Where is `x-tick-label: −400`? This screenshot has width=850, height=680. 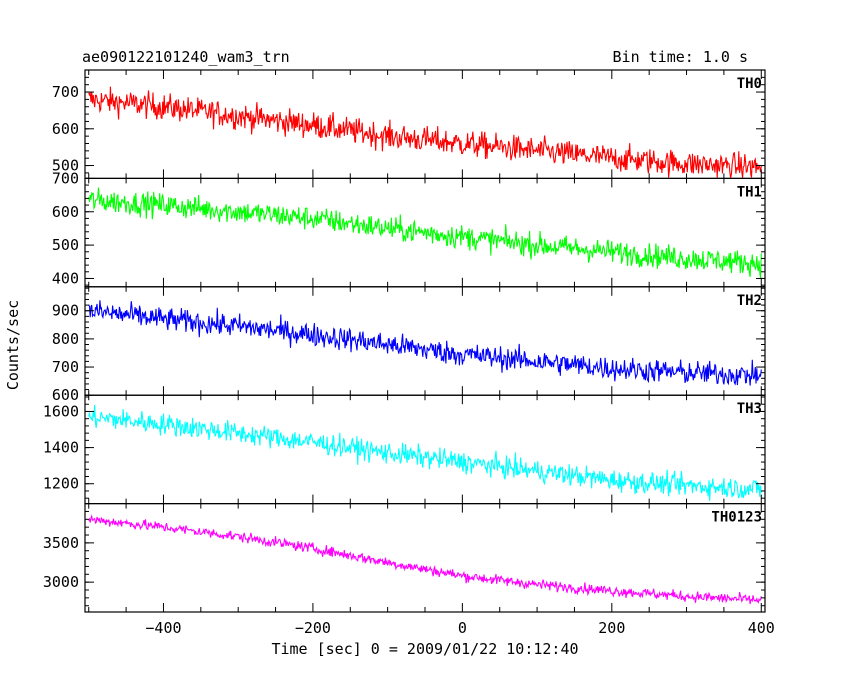
x-tick-label: −400 is located at coordinates (163, 628).